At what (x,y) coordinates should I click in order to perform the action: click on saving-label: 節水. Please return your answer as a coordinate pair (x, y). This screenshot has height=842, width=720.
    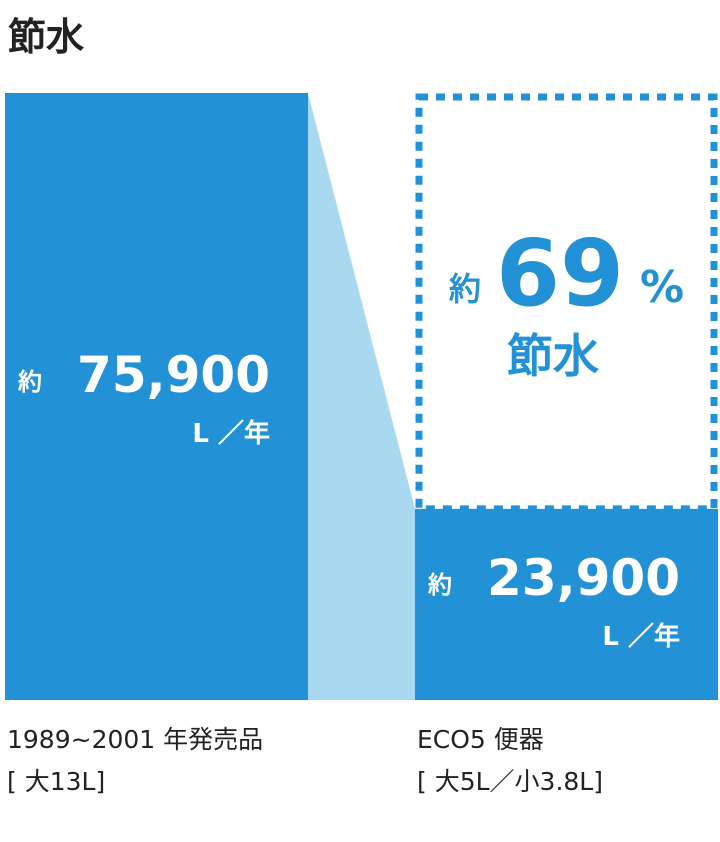
    Looking at the image, I should click on (553, 356).